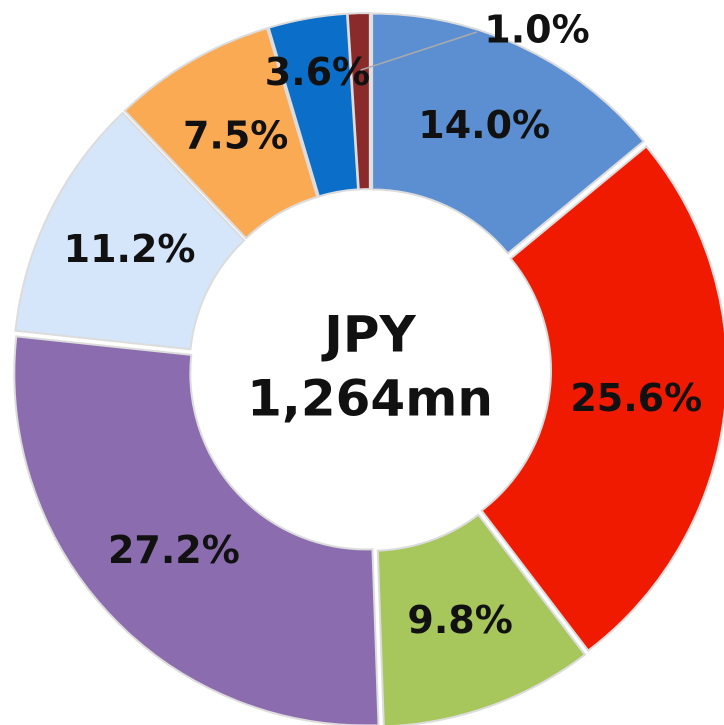  Describe the element at coordinates (317, 72) in the screenshot. I see `data-label: 3.6%` at that location.